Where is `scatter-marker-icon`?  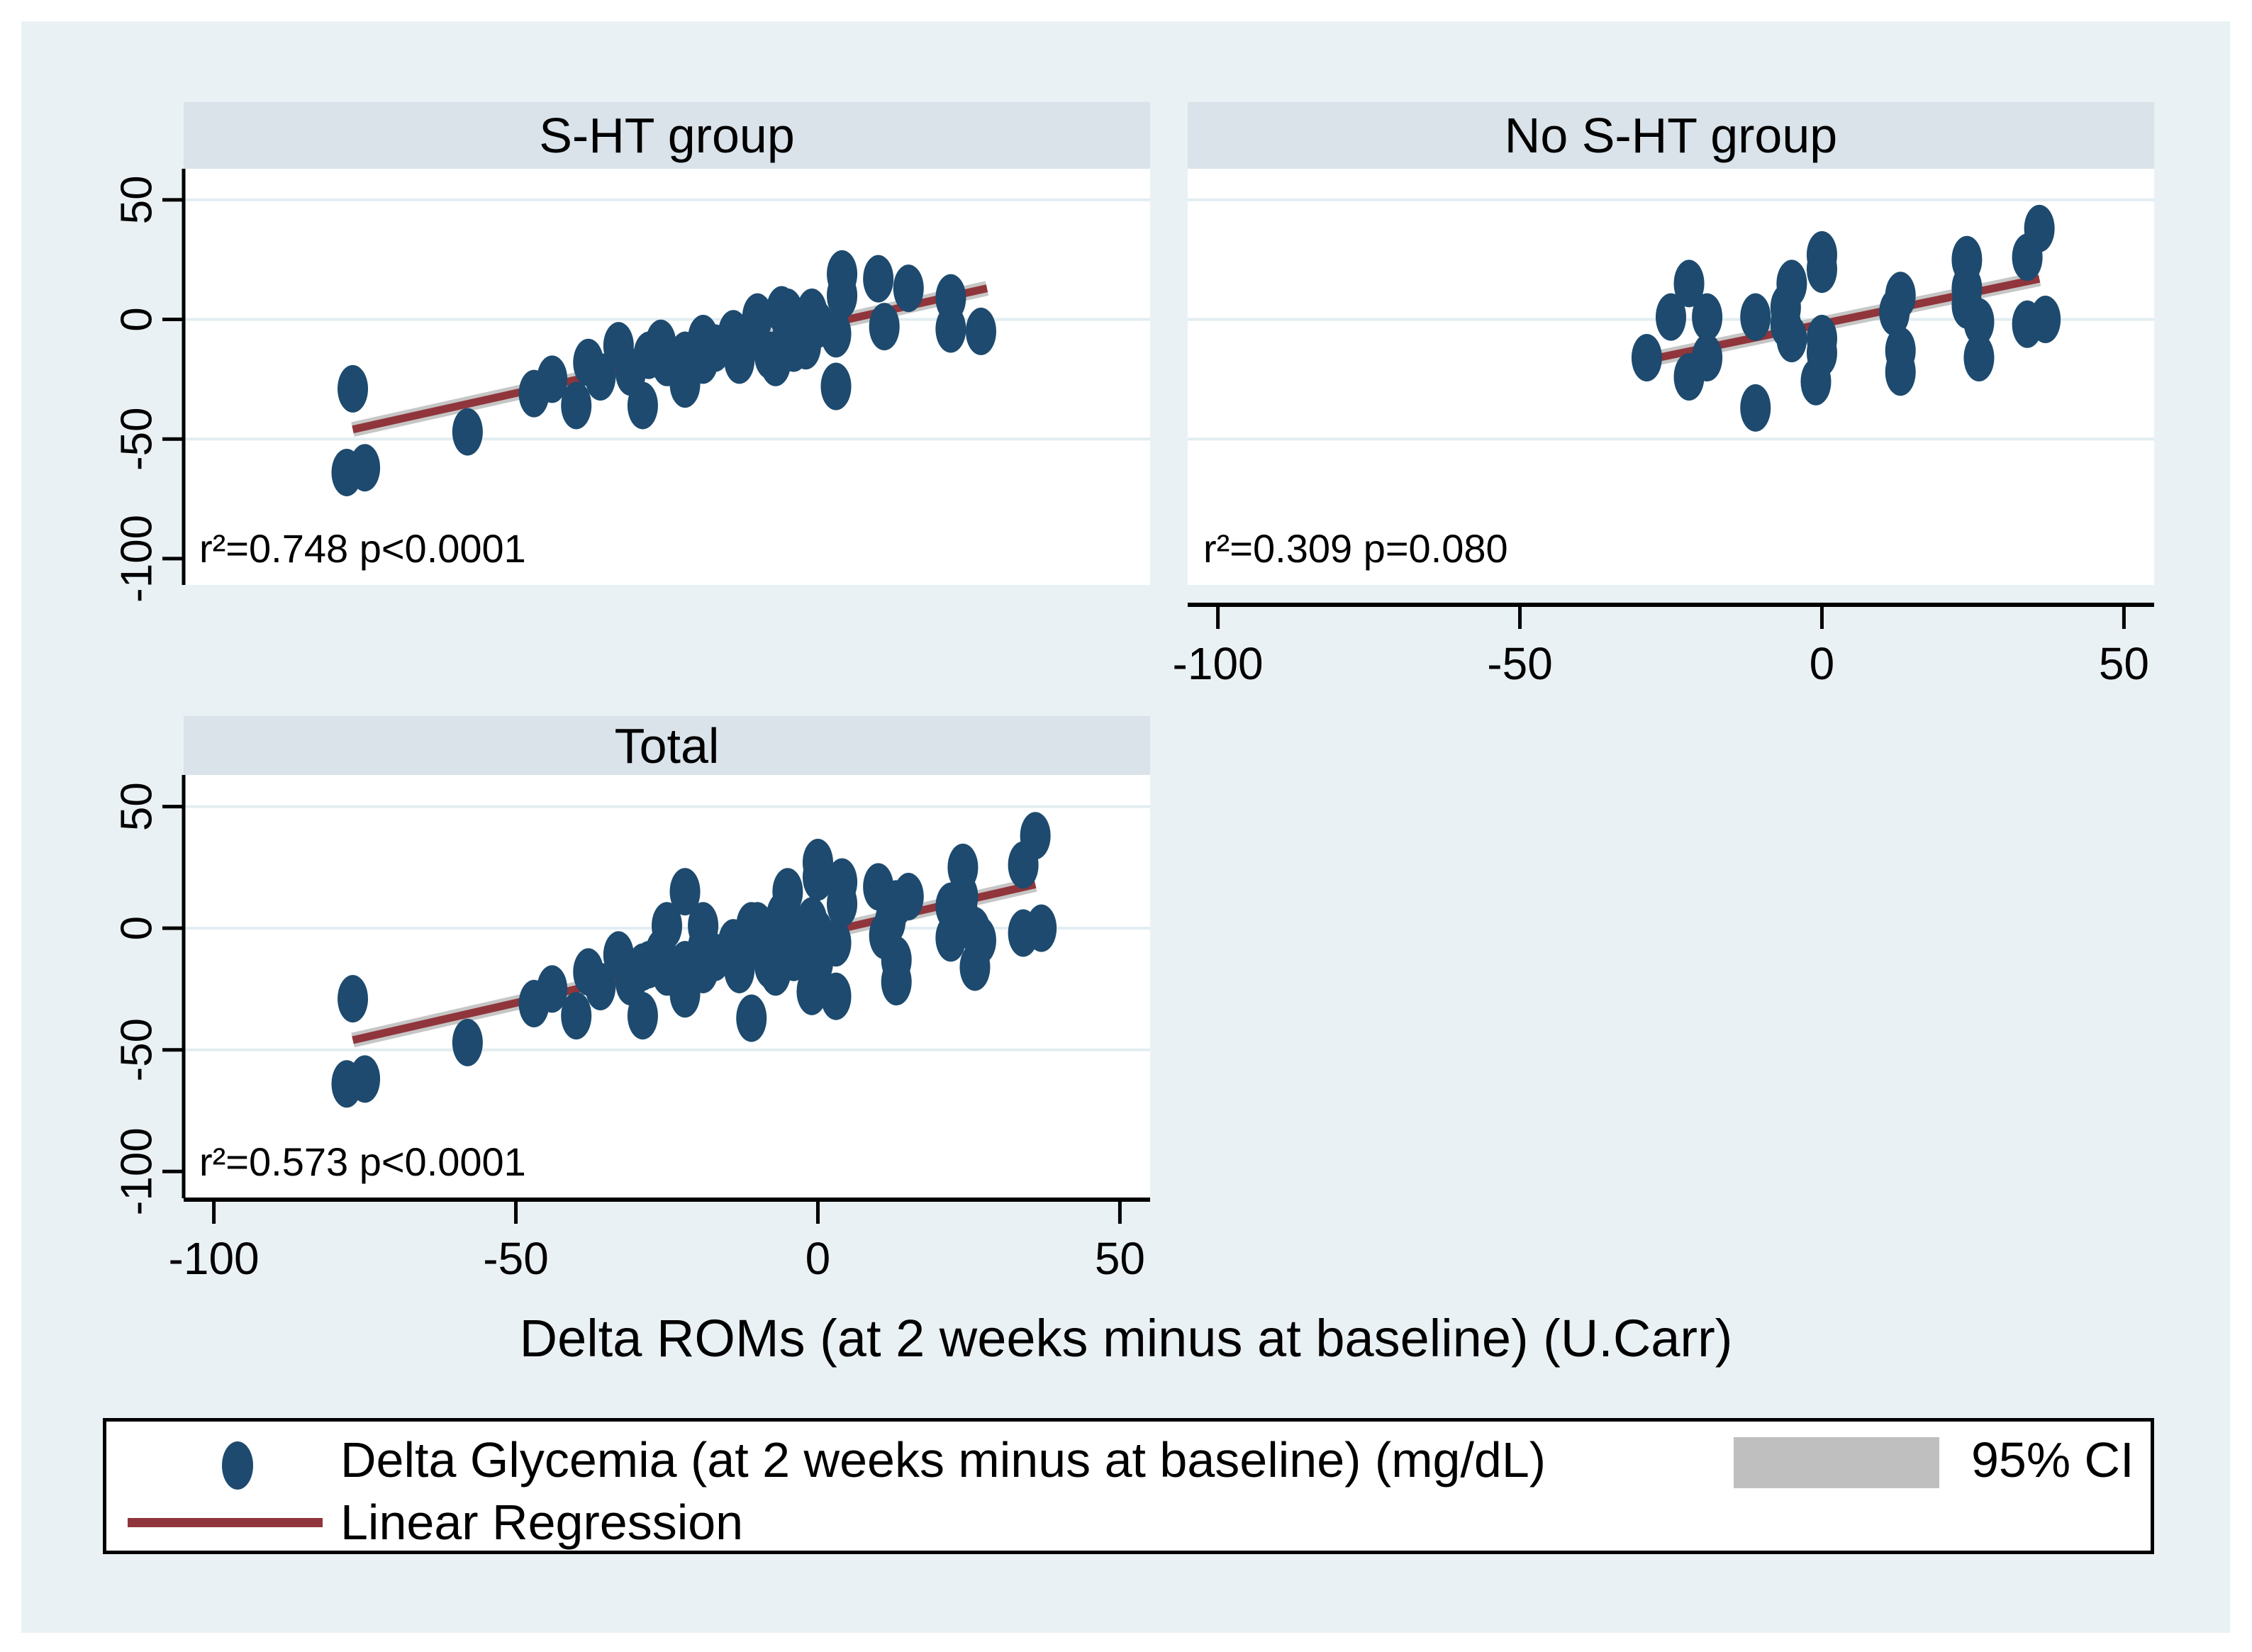 scatter-marker-icon is located at coordinates (237, 1465).